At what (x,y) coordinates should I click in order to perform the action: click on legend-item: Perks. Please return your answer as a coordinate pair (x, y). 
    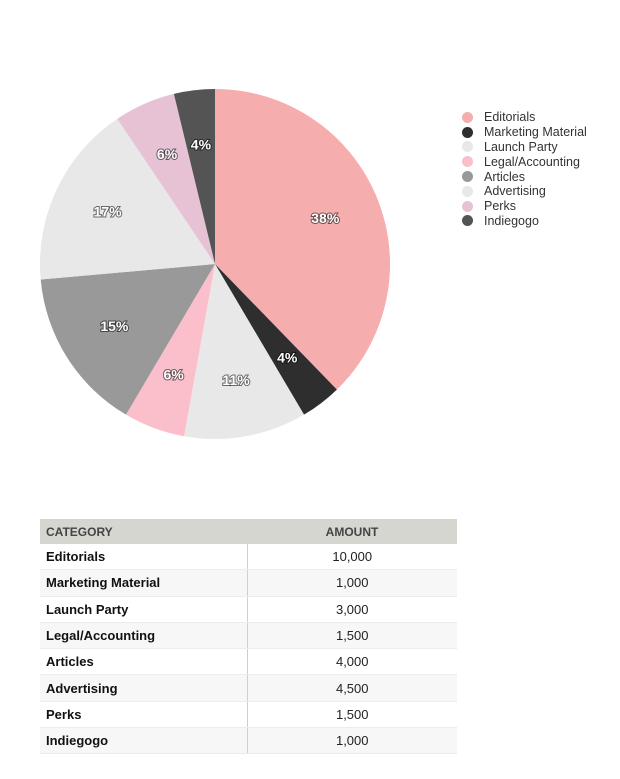
    Looking at the image, I should click on (524, 206).